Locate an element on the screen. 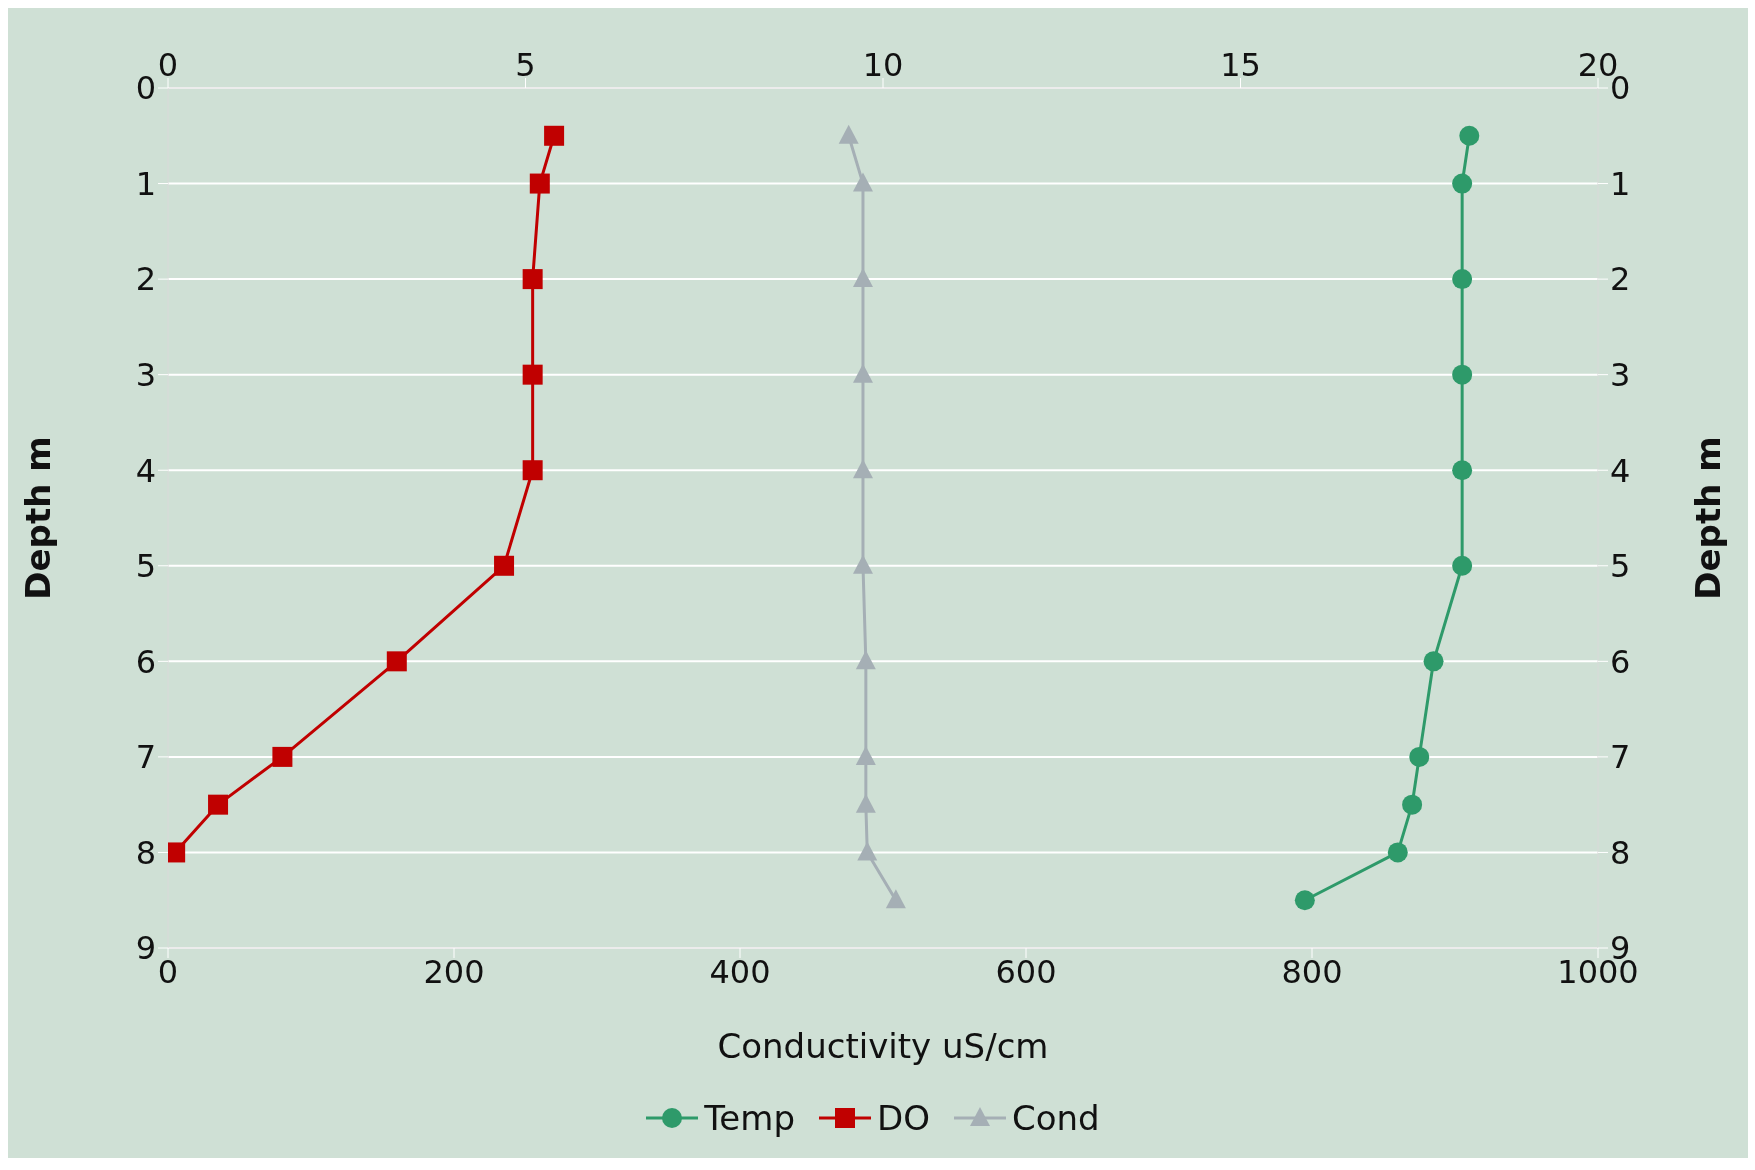 The height and width of the screenshot is (1170, 1755). y-tick-label: 6 is located at coordinates (145, 661).